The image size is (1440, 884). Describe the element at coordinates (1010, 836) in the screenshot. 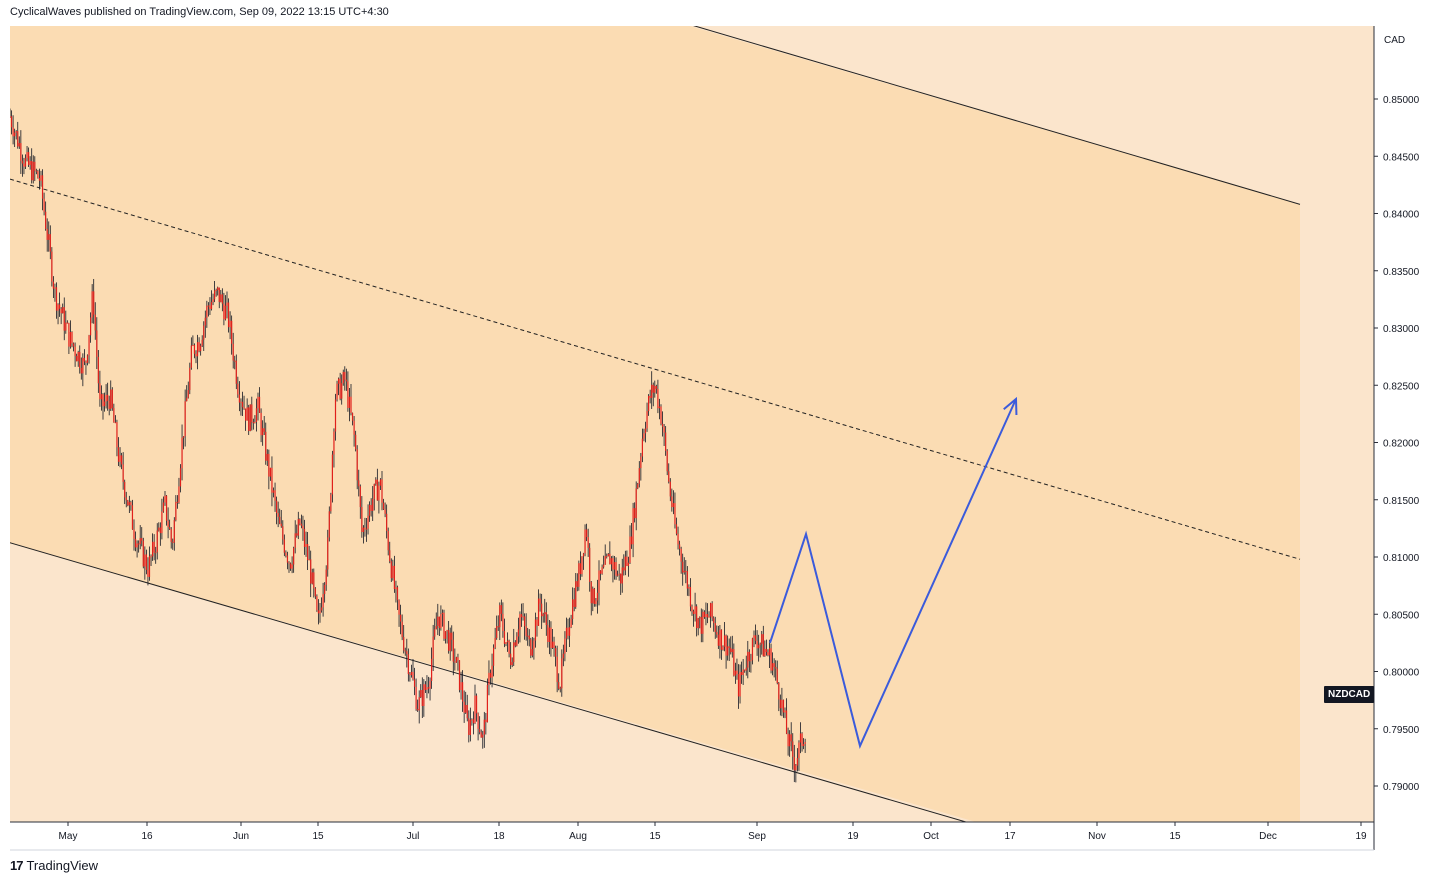

I see `x-tick-label: 17` at that location.